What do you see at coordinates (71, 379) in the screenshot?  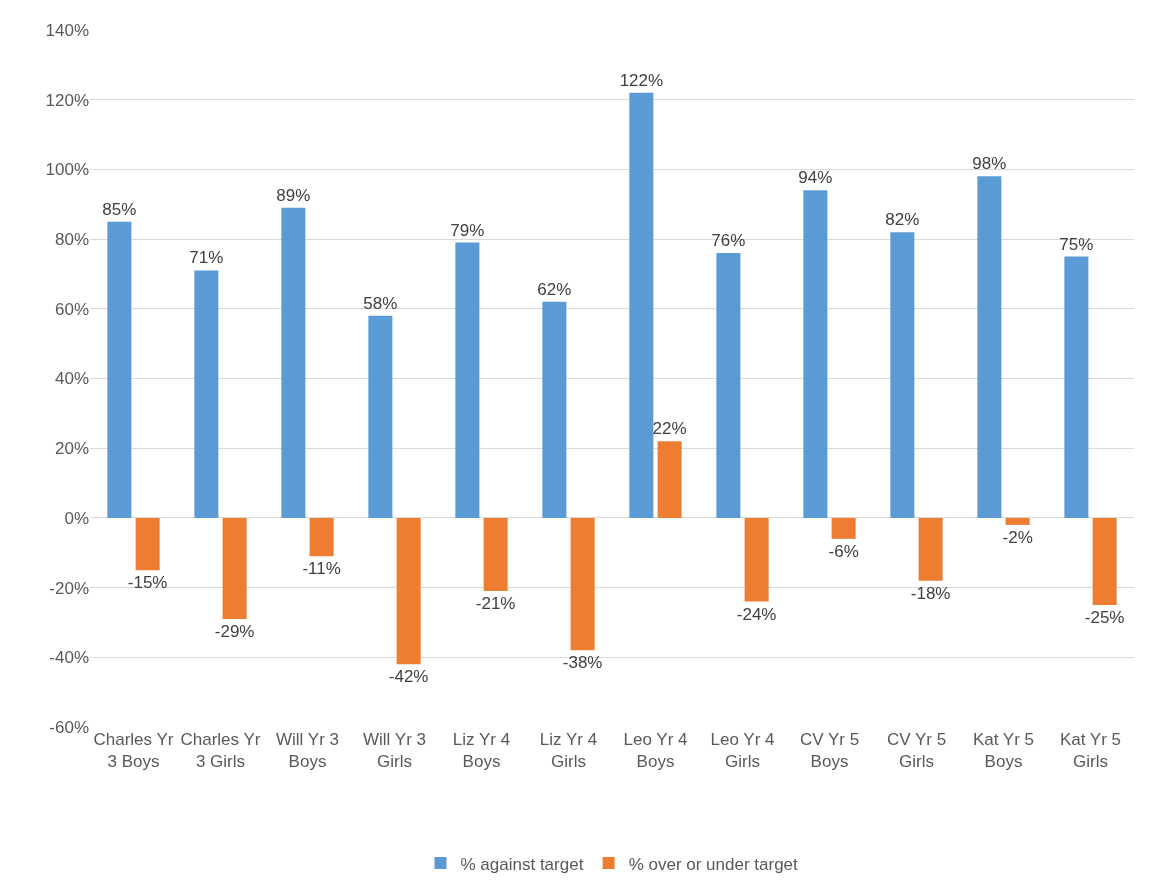 I see `y-tick-label: 40%` at bounding box center [71, 379].